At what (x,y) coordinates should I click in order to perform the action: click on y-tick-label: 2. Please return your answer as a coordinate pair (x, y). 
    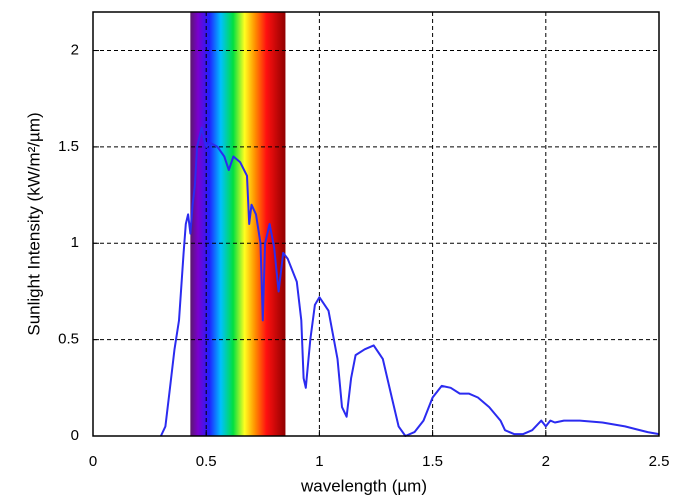
    Looking at the image, I should click on (75, 50).